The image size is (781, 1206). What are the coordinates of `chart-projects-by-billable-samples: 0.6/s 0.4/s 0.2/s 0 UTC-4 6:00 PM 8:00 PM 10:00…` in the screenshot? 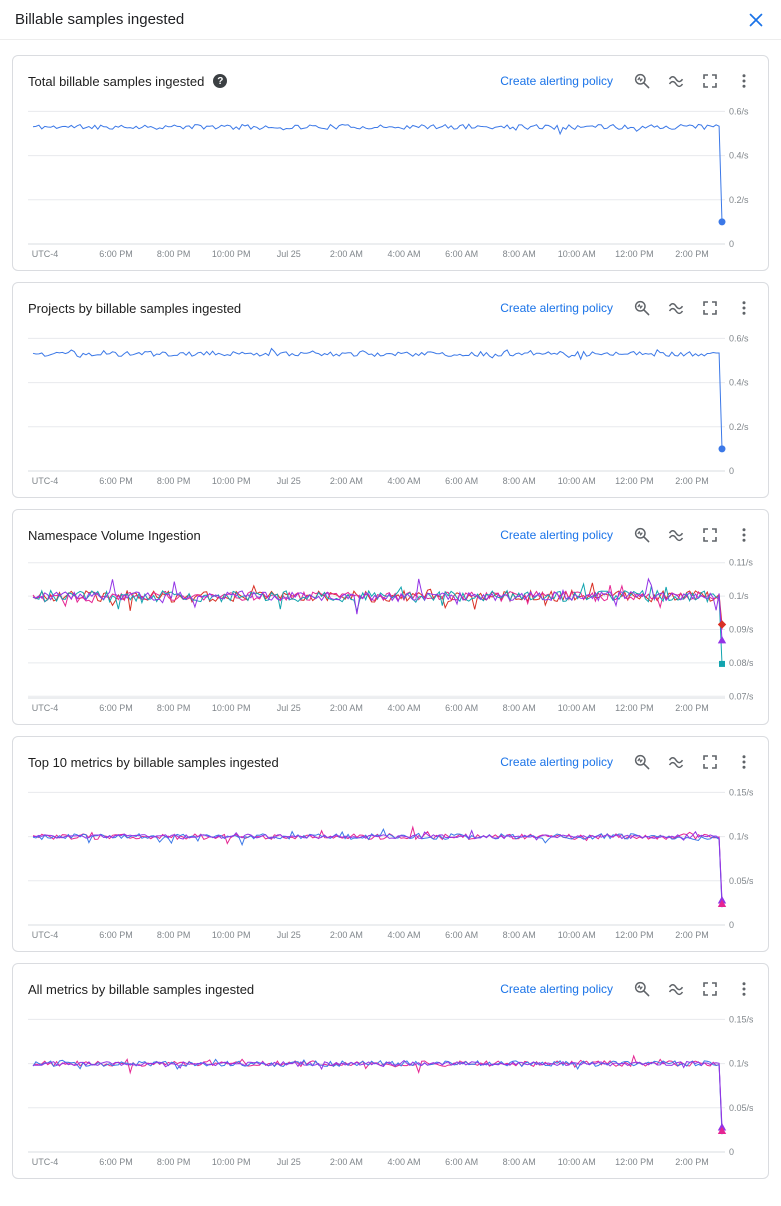 It's located at (390, 408).